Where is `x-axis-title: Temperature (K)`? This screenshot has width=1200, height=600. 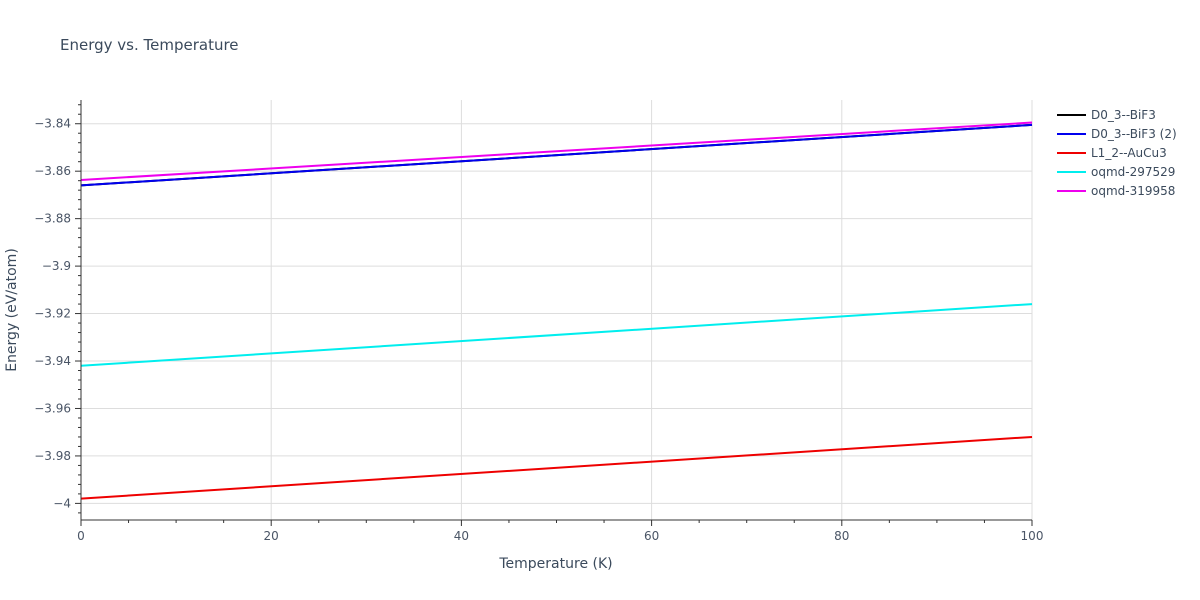 x-axis-title: Temperature (K) is located at coordinates (555, 564).